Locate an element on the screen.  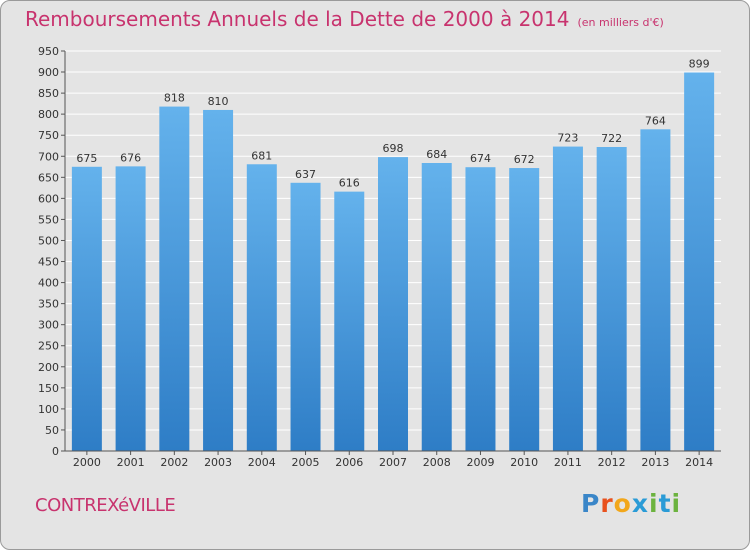
bar-2005 is located at coordinates (305, 316).